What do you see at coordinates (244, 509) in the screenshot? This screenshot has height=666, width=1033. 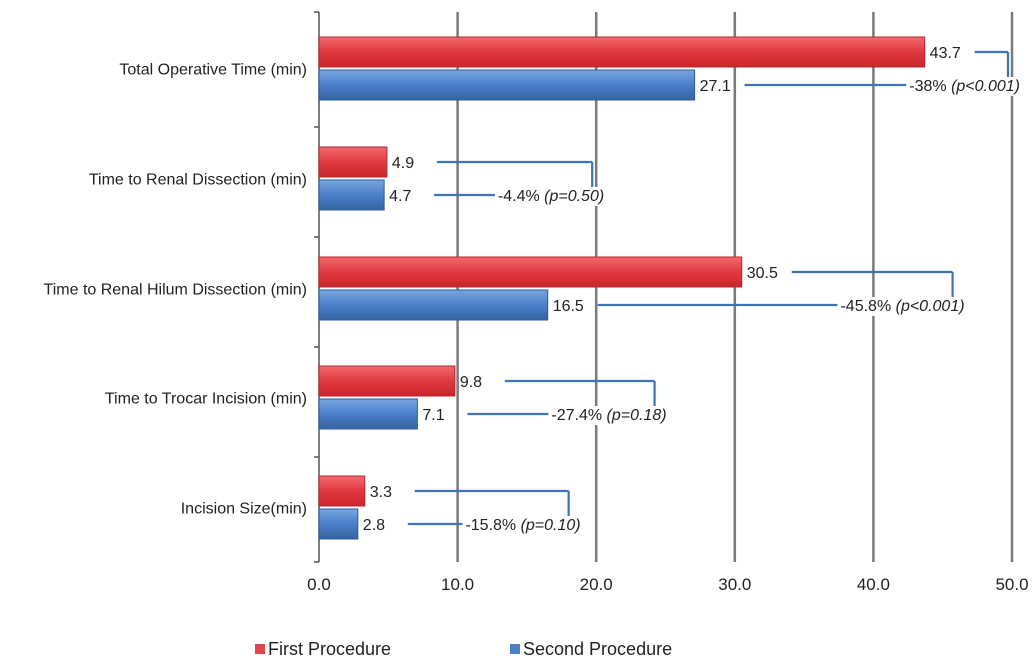 I see `category-label: Incision Size(min)` at bounding box center [244, 509].